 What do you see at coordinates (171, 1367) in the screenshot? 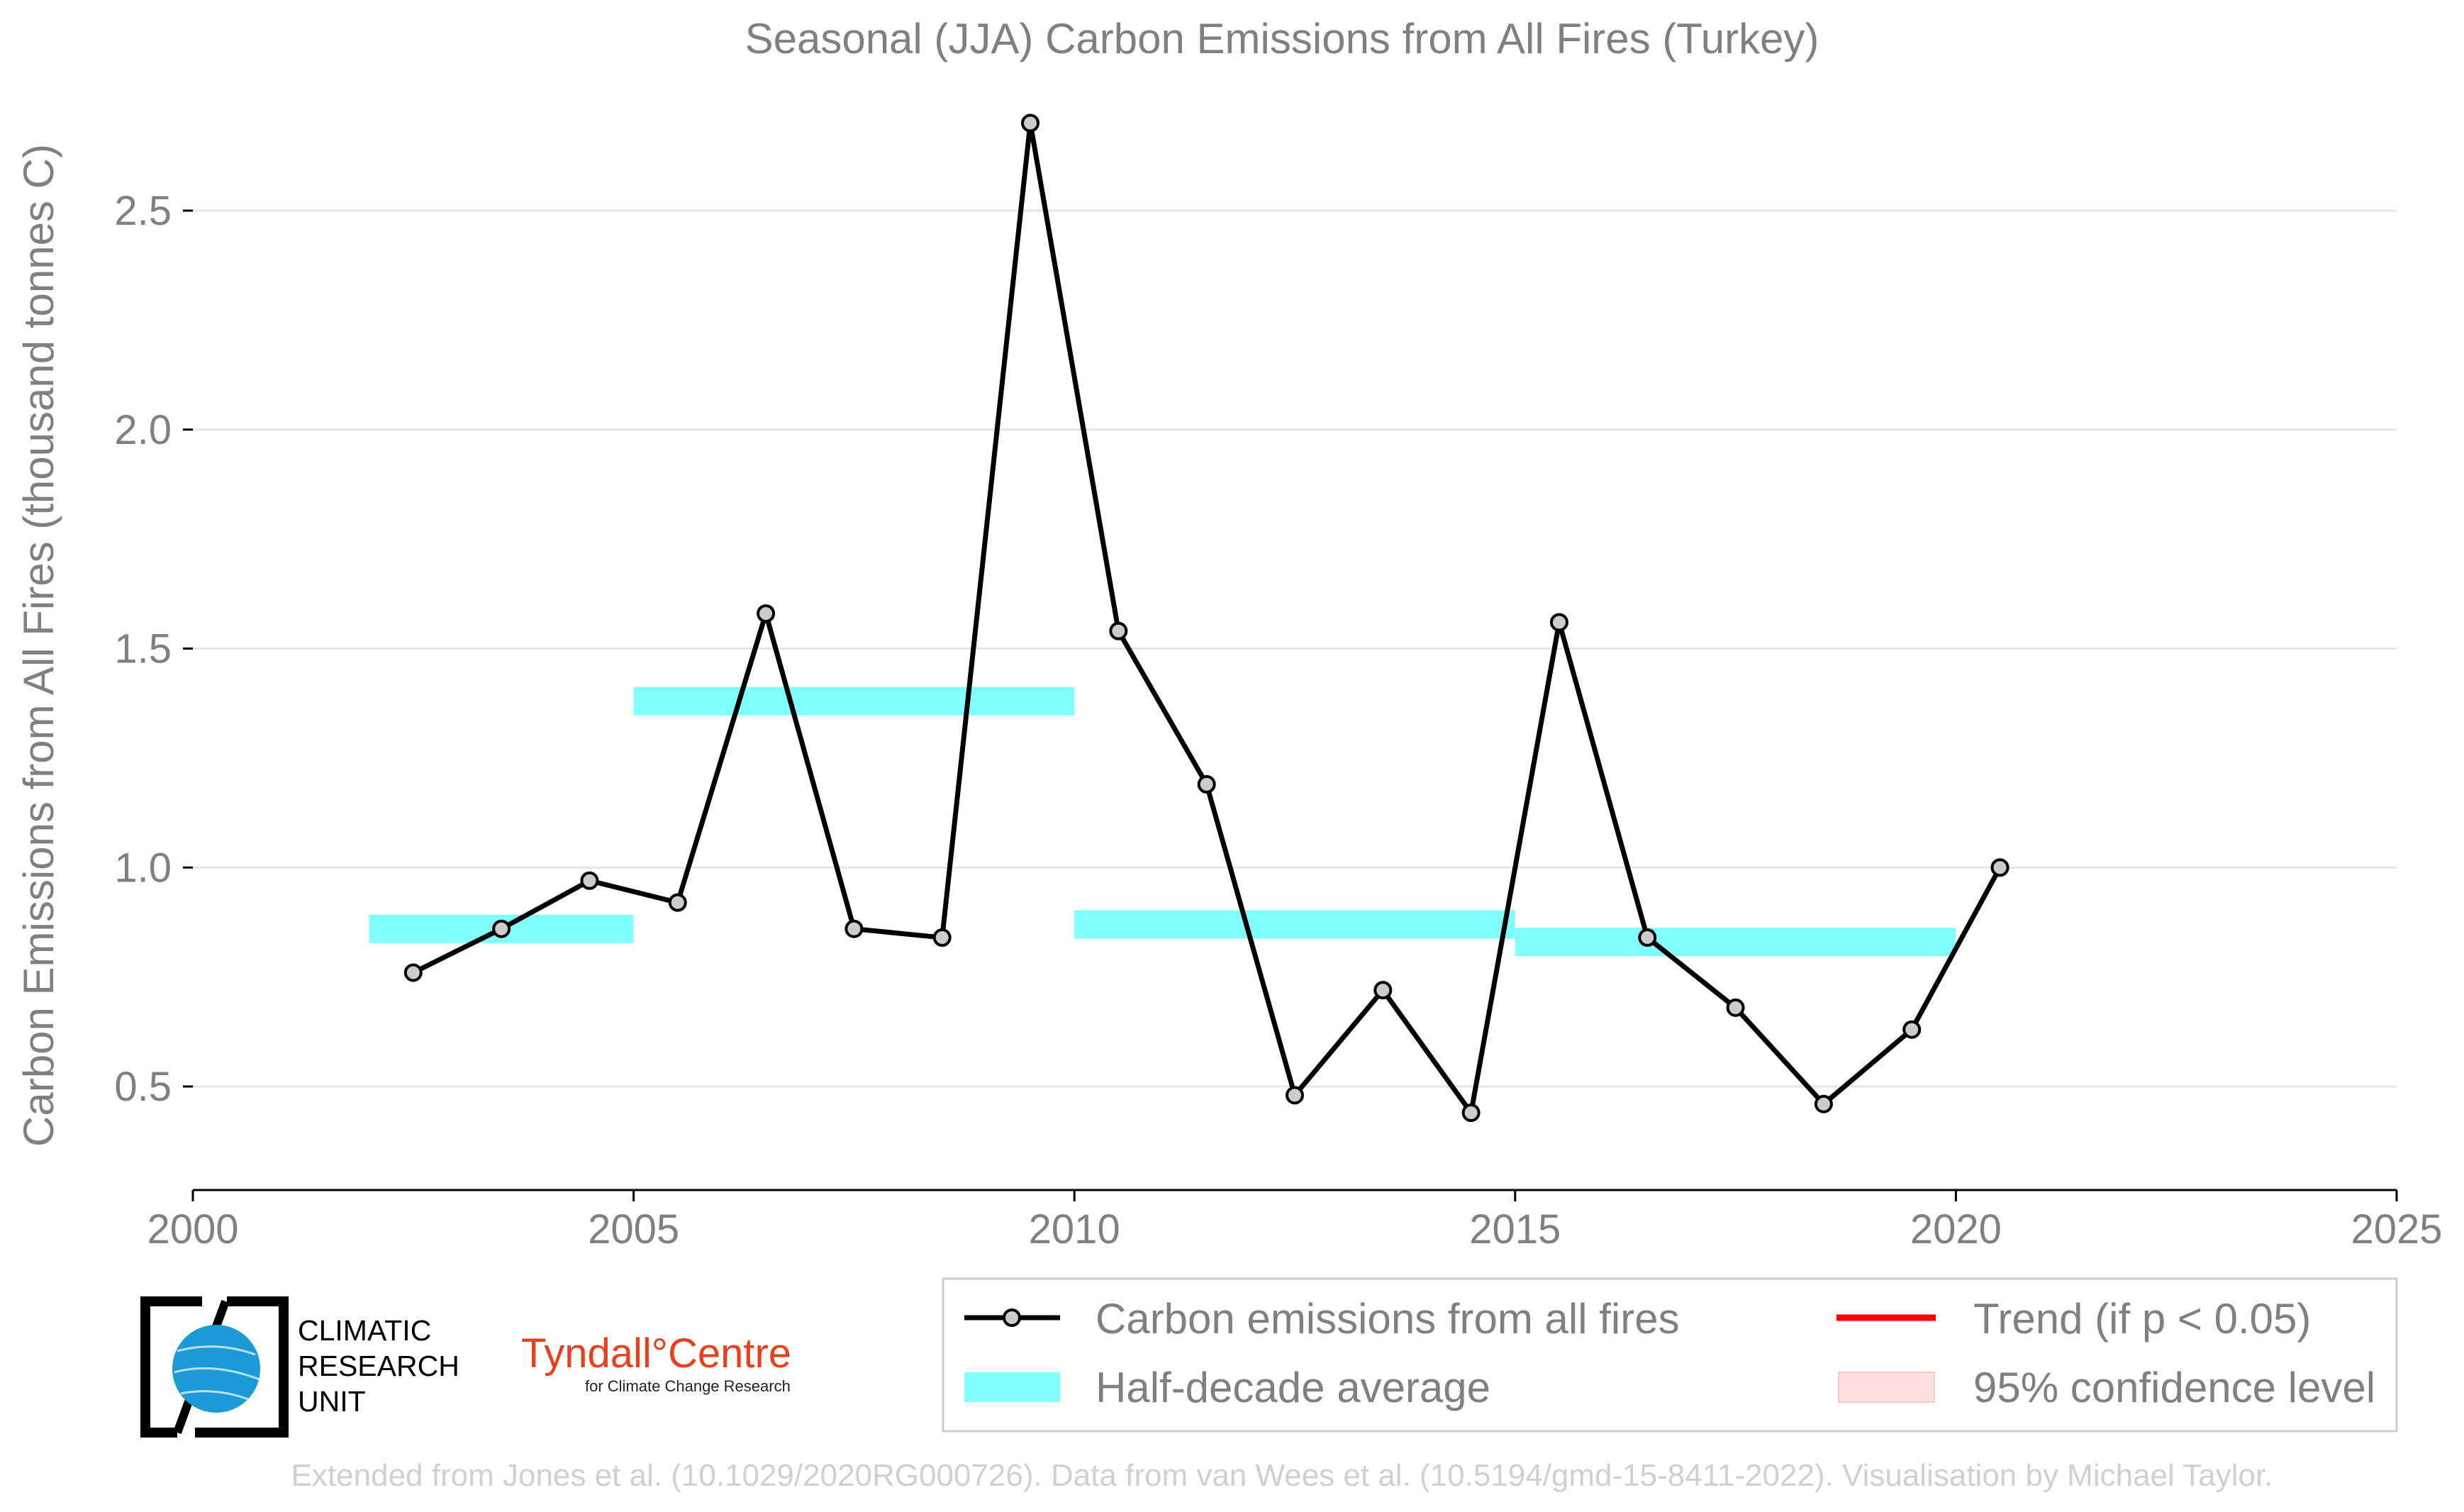
I see `cru-logo-bracket-left` at bounding box center [171, 1367].